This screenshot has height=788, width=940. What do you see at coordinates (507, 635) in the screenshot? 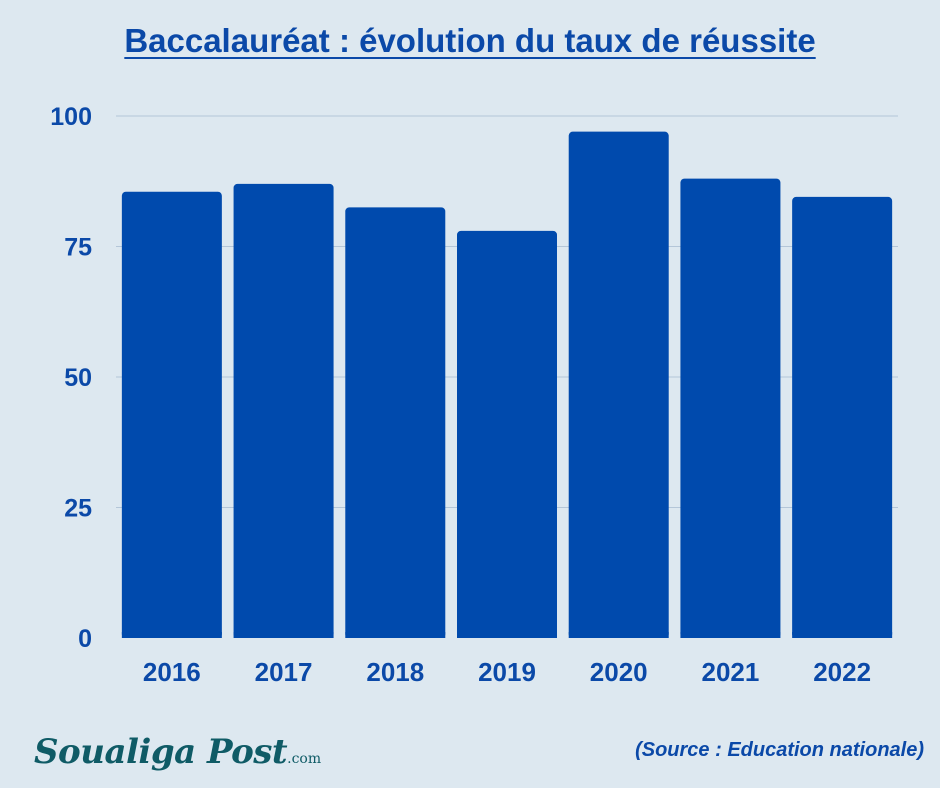
I see `bar-base-2019` at bounding box center [507, 635].